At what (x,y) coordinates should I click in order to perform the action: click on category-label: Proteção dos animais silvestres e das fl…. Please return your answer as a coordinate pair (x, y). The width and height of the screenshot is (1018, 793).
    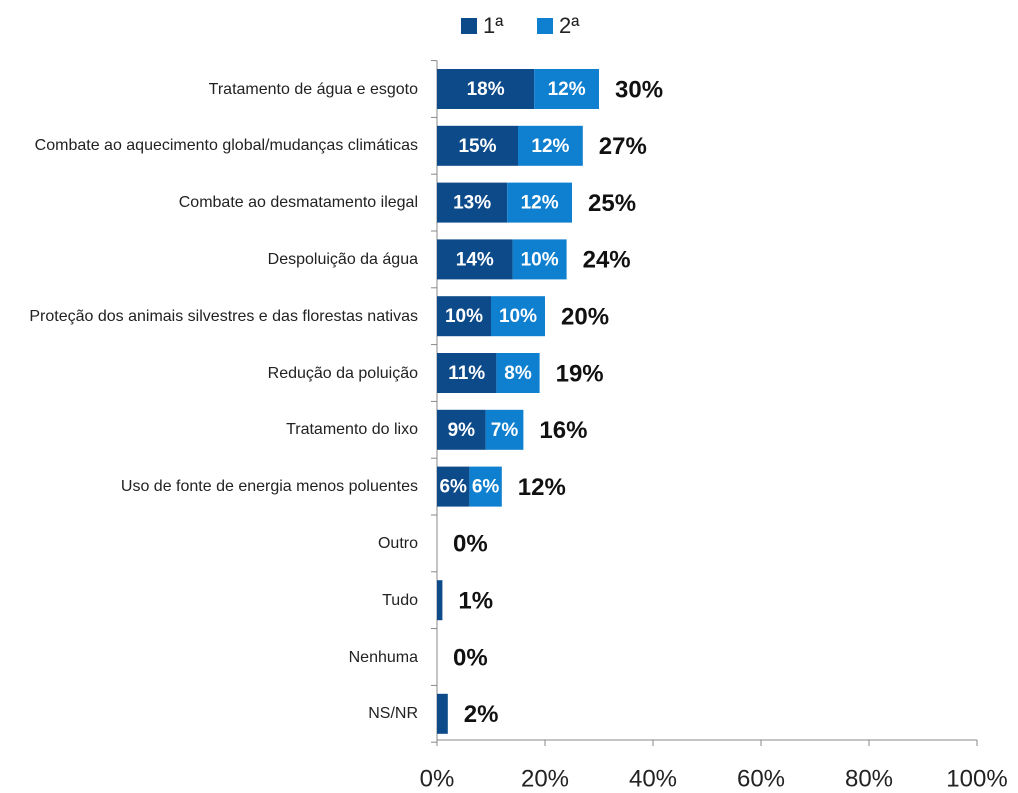
    Looking at the image, I should click on (214, 316).